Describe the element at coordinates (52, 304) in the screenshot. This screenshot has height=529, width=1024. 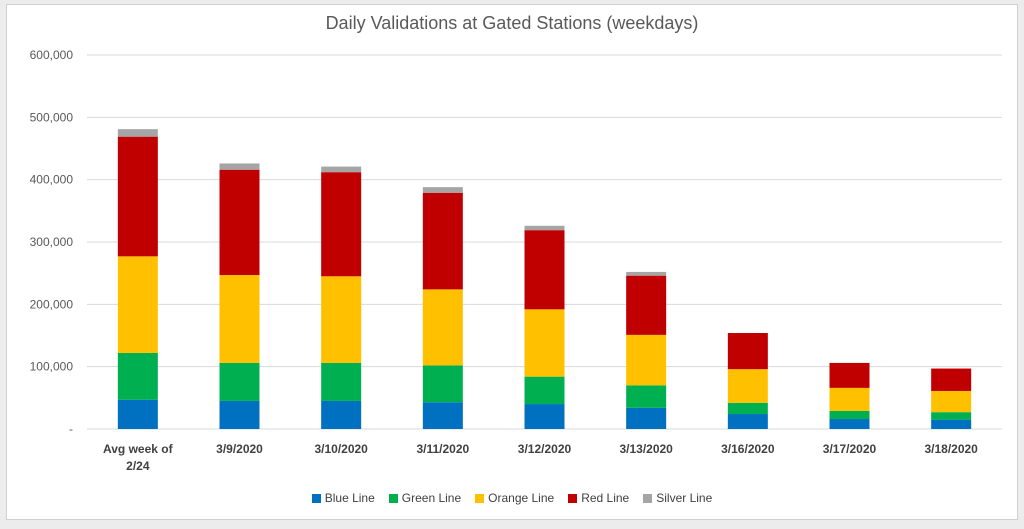
I see `y-tick-label: 200,000` at that location.